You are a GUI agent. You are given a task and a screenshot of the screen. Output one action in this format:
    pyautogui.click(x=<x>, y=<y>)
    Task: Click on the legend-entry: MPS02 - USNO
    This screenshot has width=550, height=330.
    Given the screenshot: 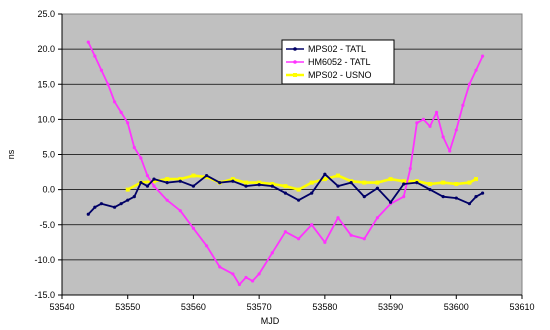 What is the action you would take?
    pyautogui.click(x=340, y=75)
    